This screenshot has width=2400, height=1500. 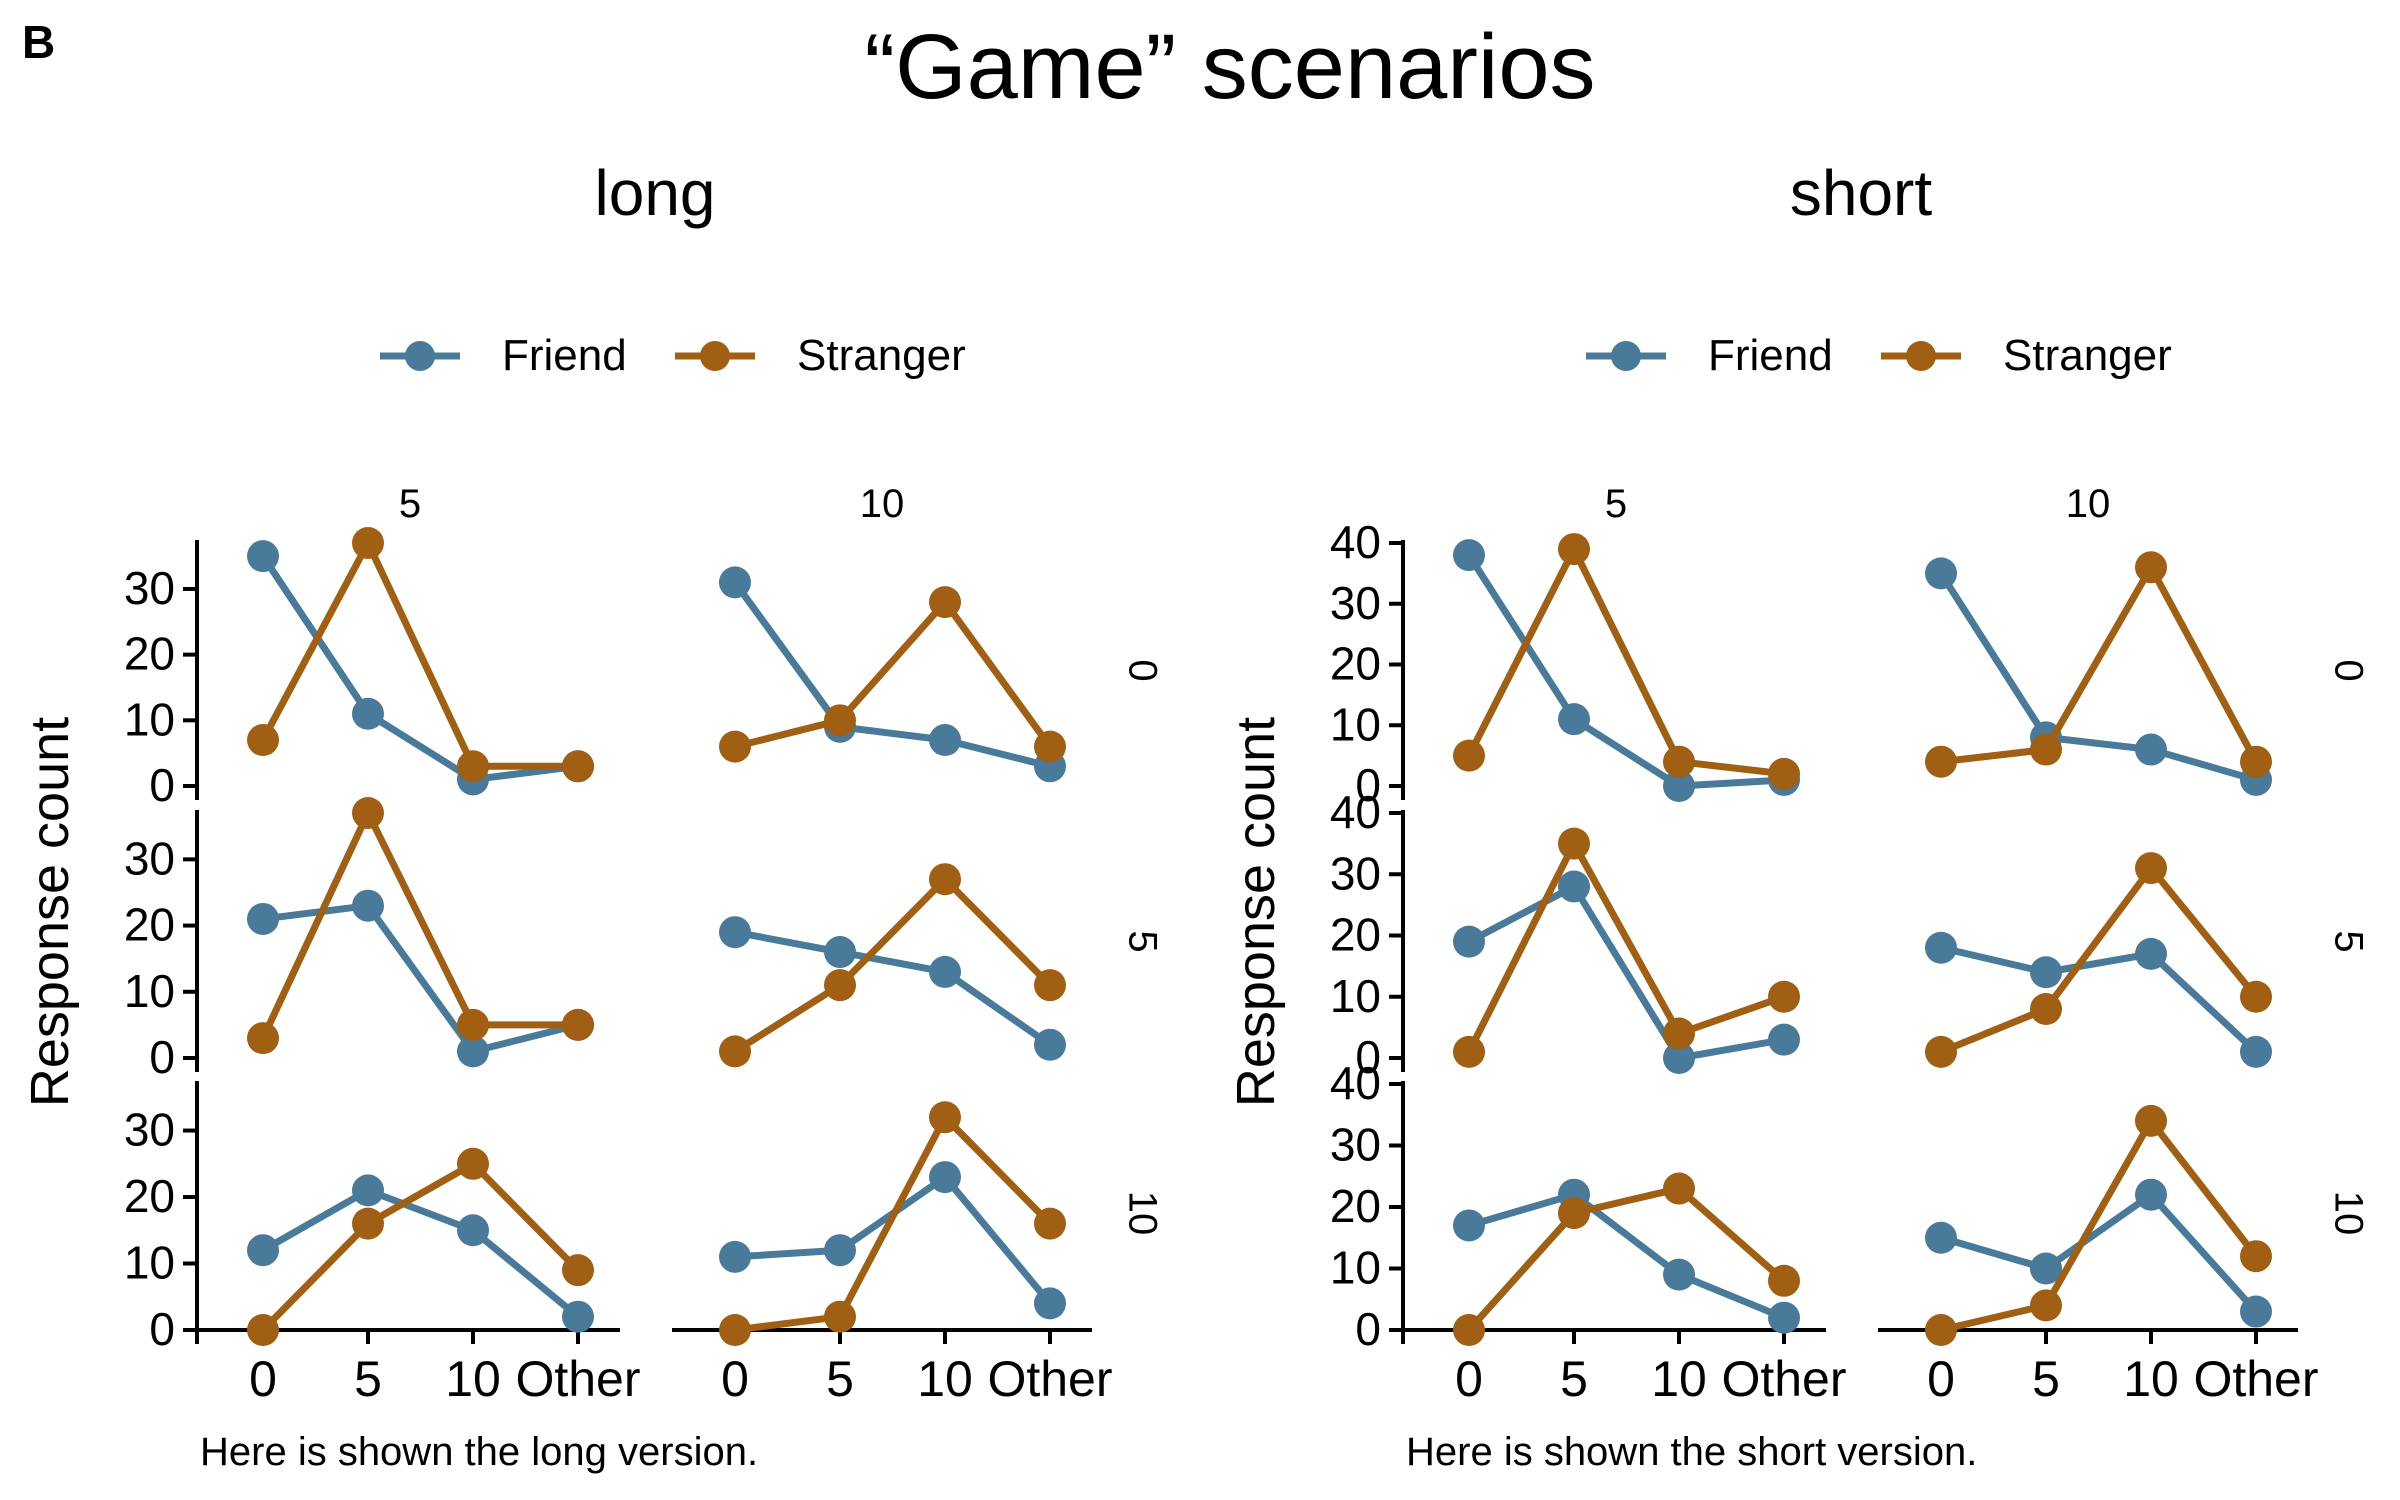 I want to click on panel-row10-col5, so click(x=420, y=1246).